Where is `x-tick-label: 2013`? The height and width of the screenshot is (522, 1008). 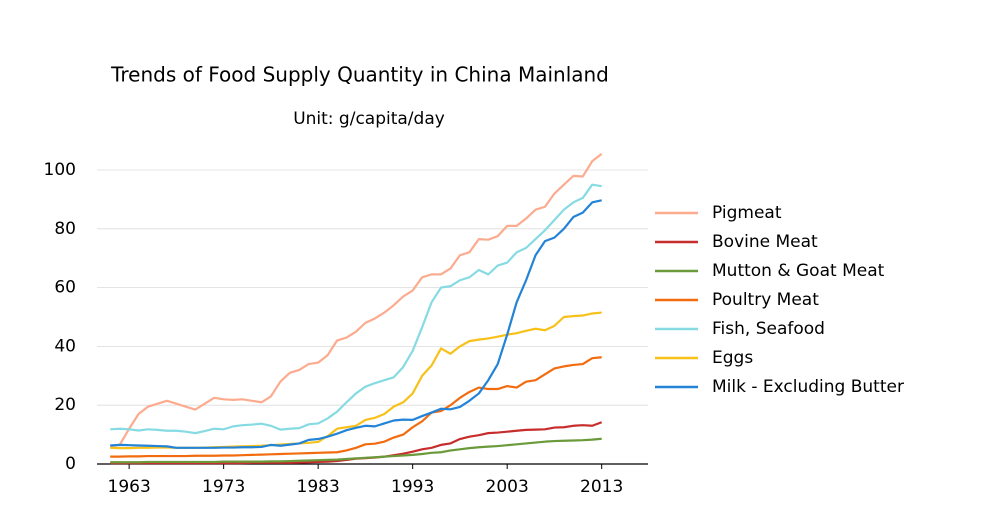
x-tick-label: 2013 is located at coordinates (601, 487).